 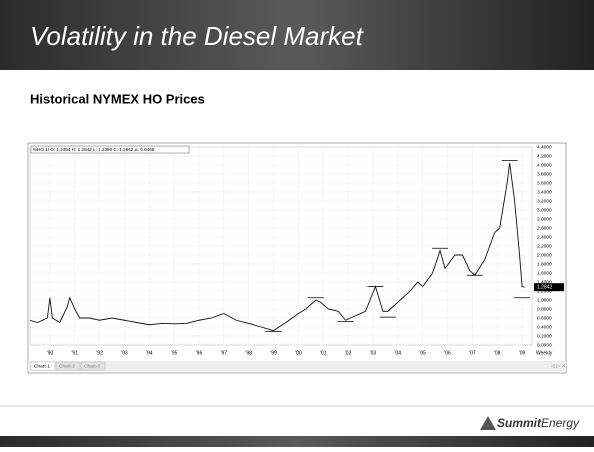 I want to click on x-tick-label: '96, so click(x=199, y=353).